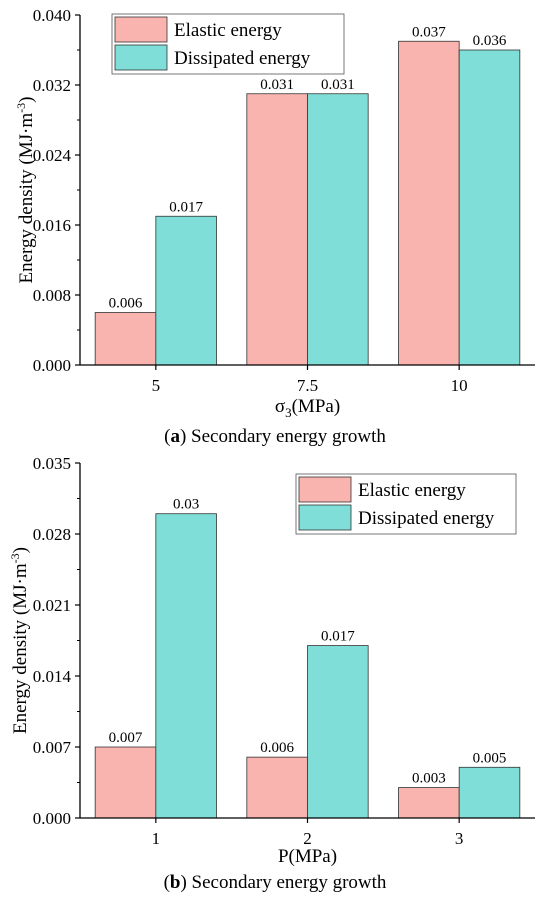  I want to click on x-axis-title: σ3(MPa), so click(307, 408).